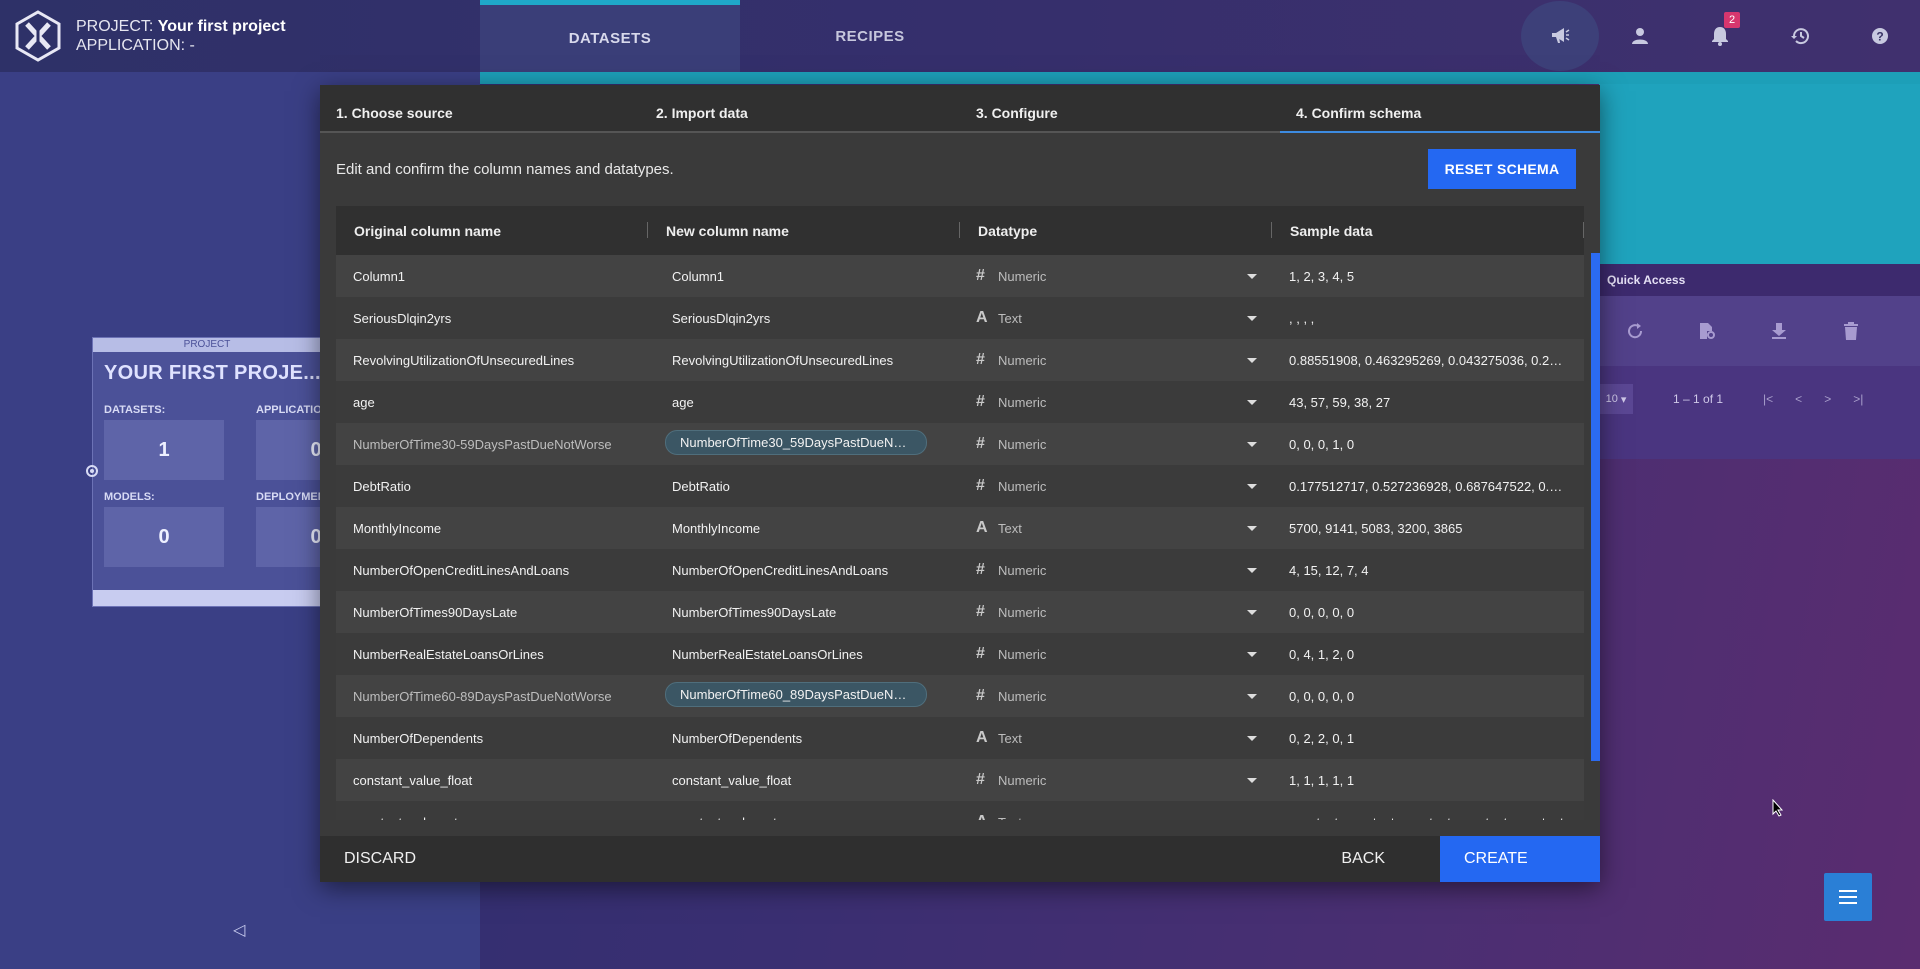 This screenshot has height=969, width=1920. I want to click on discard-button: DISCARD, so click(380, 858).